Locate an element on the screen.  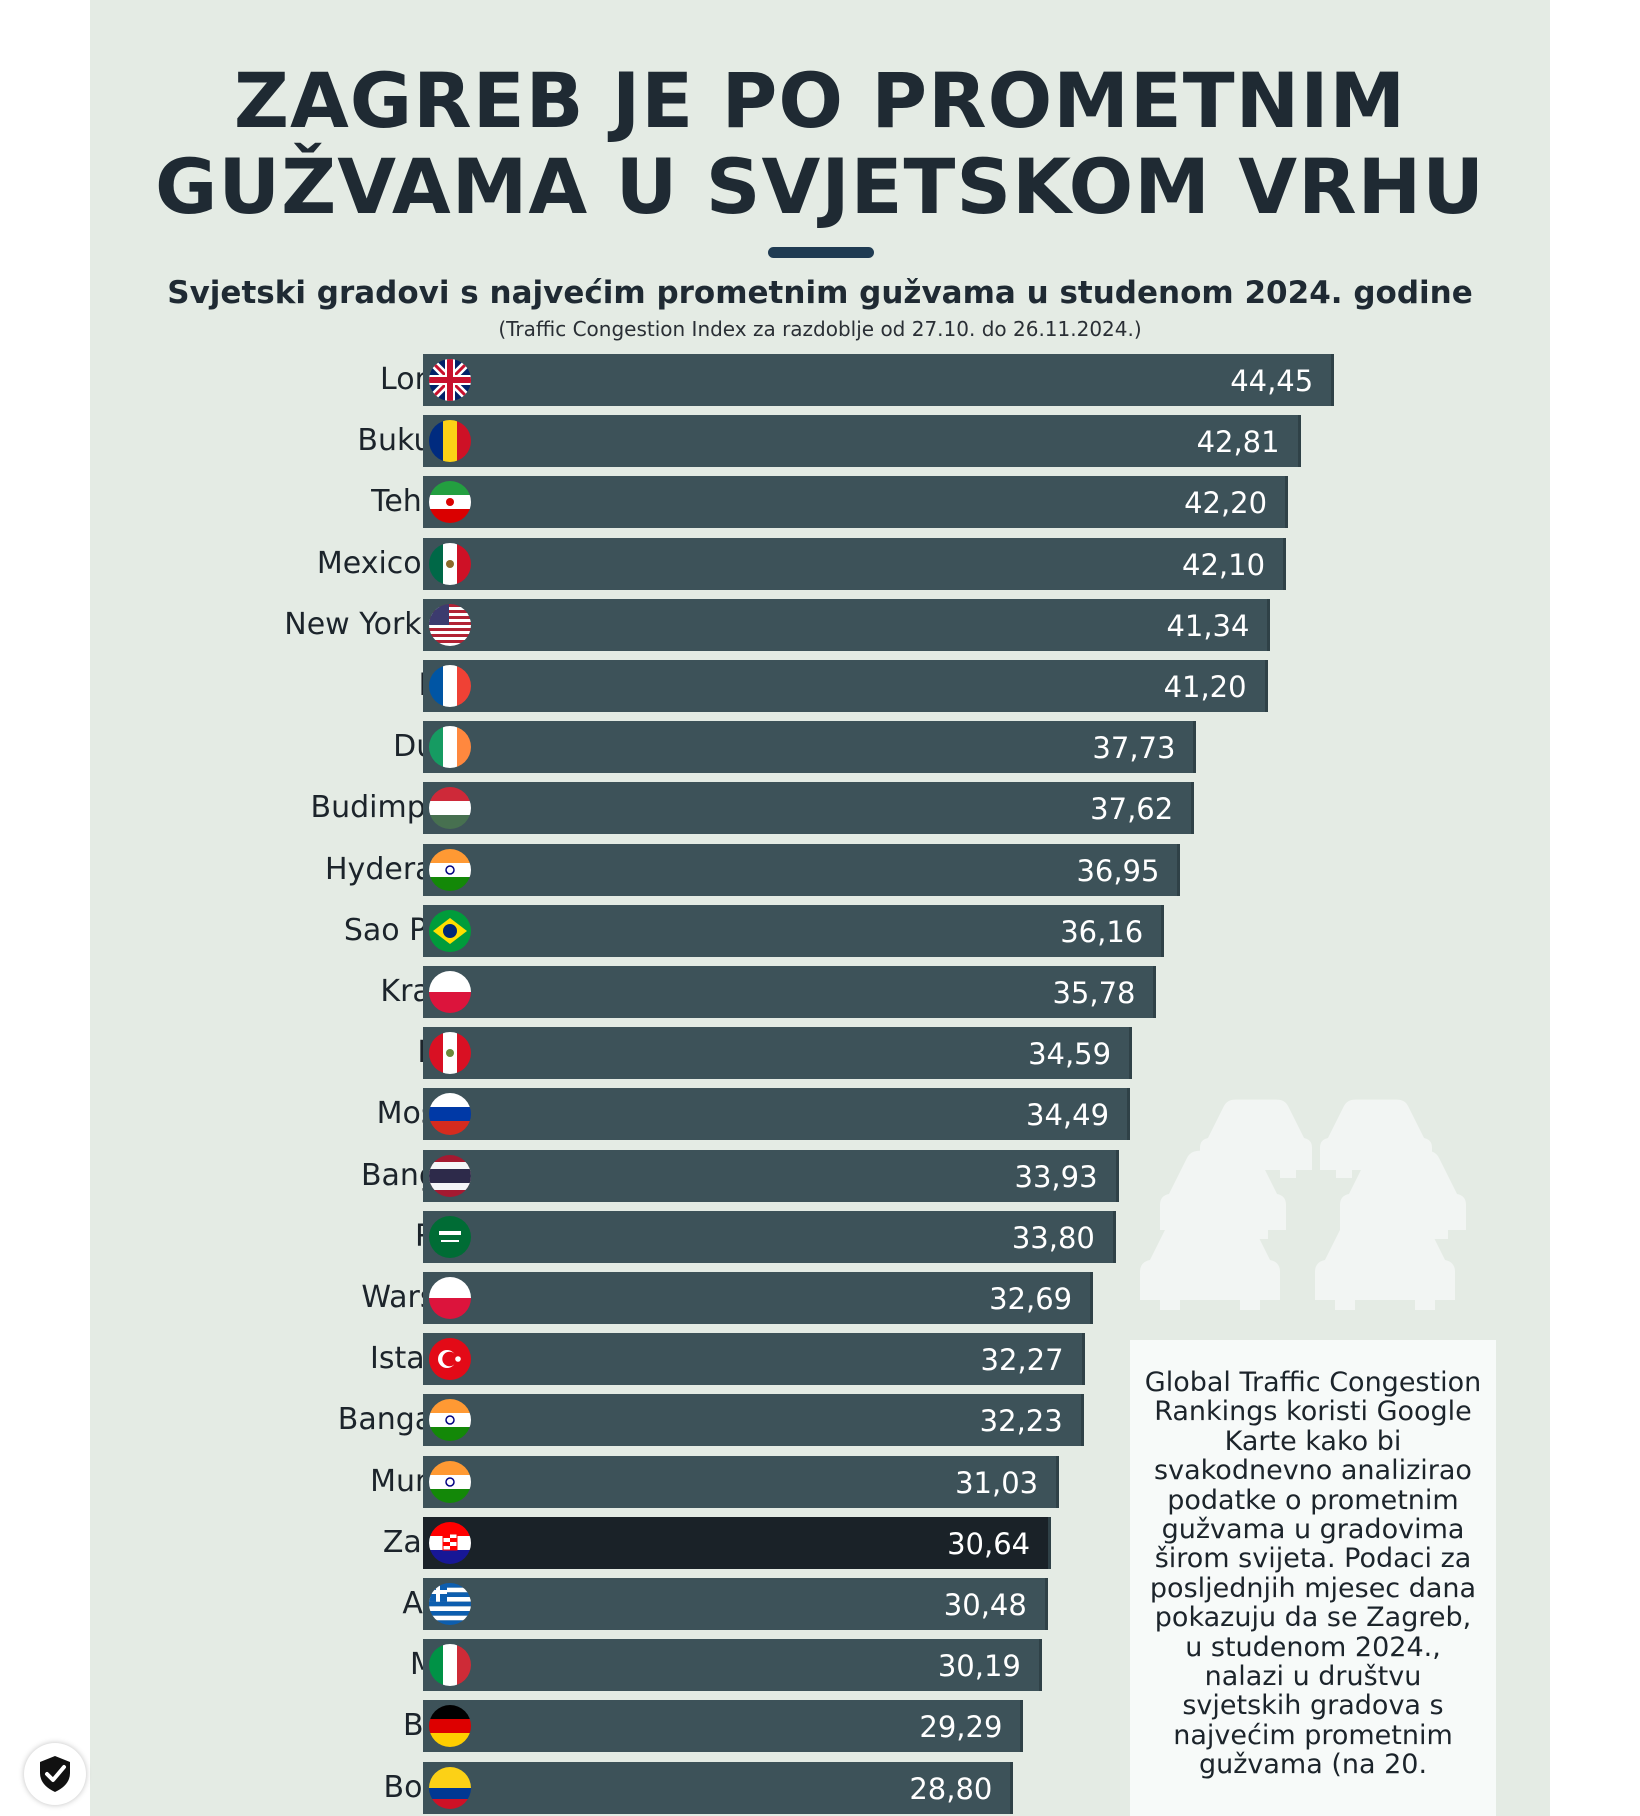
bar-value: 41,20 is located at coordinates (1205, 687).